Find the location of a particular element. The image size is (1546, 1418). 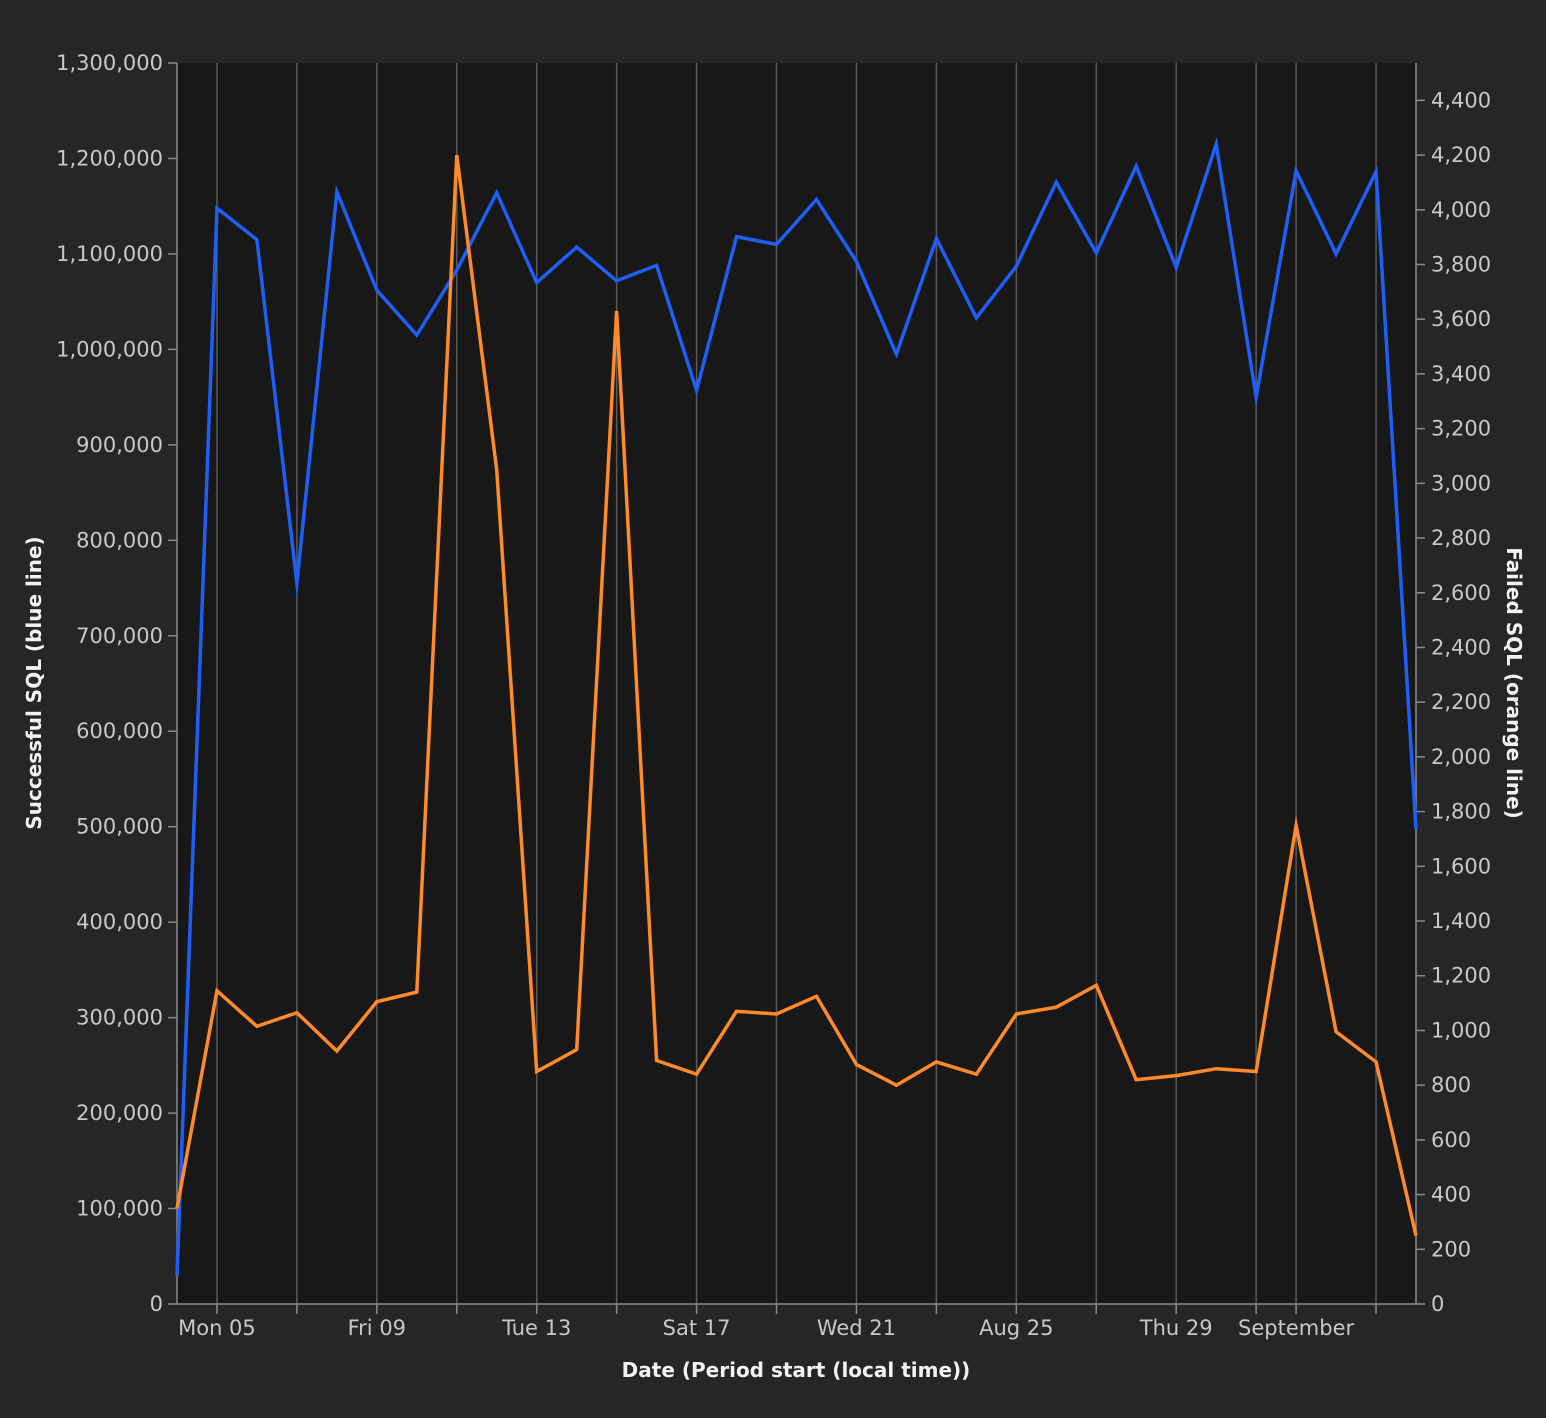

right-y-tick-label: 1,600 is located at coordinates (1461, 866).